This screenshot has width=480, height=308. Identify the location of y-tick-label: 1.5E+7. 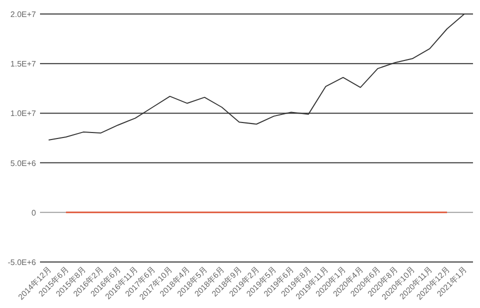
(23, 64).